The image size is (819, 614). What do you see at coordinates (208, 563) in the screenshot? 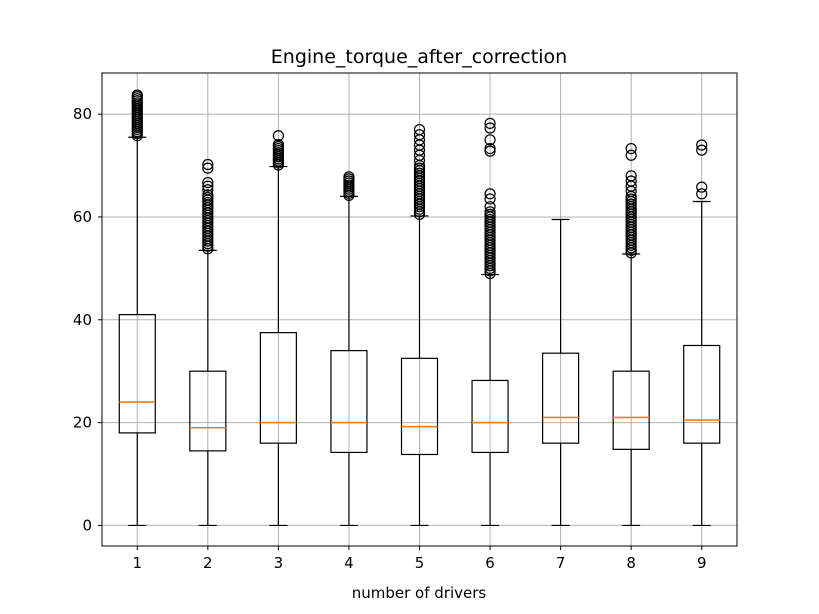
I see `x-tick-label: 2` at bounding box center [208, 563].